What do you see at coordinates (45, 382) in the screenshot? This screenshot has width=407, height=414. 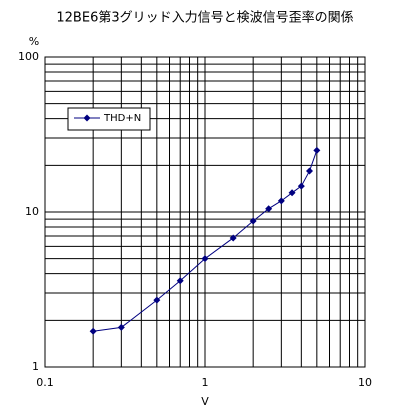 I see `x-tick-label: 0.1` at bounding box center [45, 382].